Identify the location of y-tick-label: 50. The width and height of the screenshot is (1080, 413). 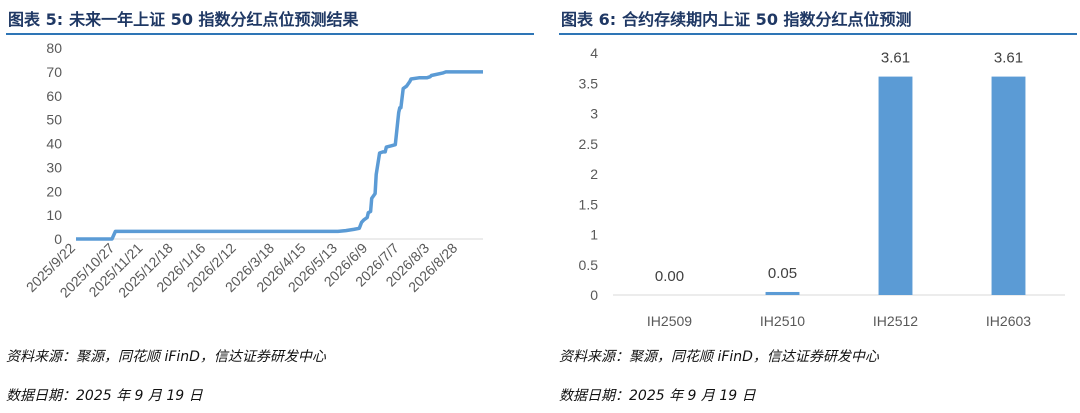
(54, 120).